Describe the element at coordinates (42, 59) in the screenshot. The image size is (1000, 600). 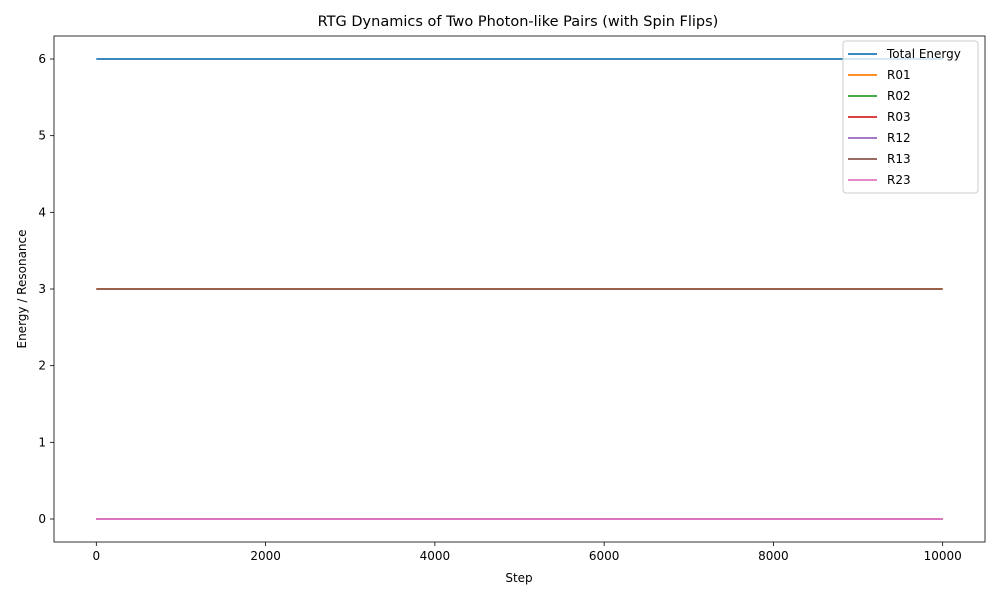
I see `y-tick-label: 6` at that location.